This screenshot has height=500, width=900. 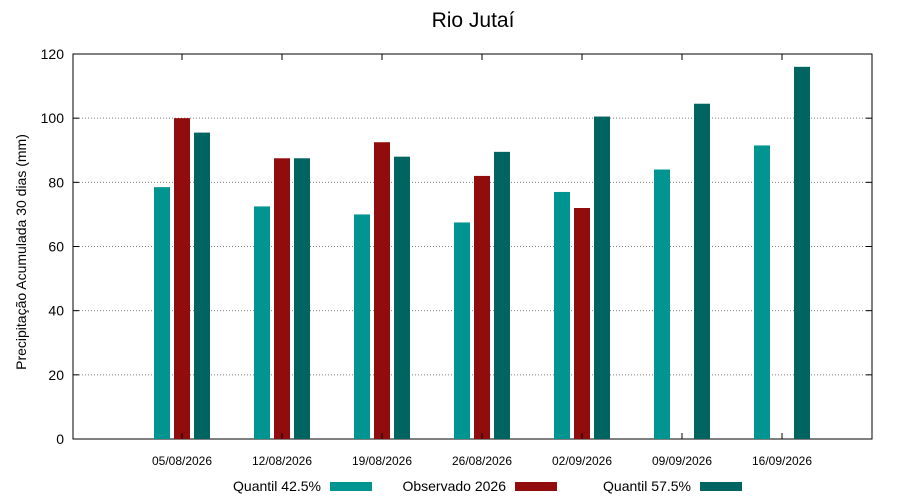 What do you see at coordinates (56, 182) in the screenshot?
I see `y-tick-label: 80` at bounding box center [56, 182].